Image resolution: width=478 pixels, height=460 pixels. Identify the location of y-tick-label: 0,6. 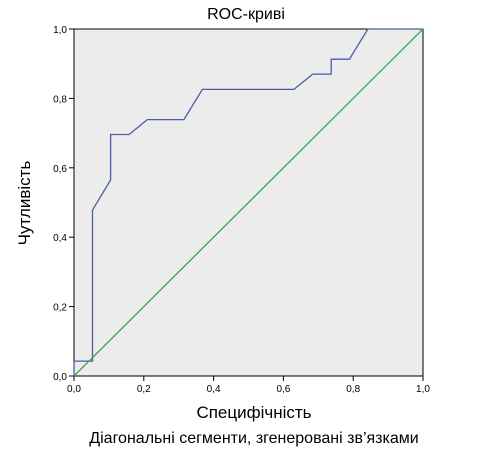
(60, 169).